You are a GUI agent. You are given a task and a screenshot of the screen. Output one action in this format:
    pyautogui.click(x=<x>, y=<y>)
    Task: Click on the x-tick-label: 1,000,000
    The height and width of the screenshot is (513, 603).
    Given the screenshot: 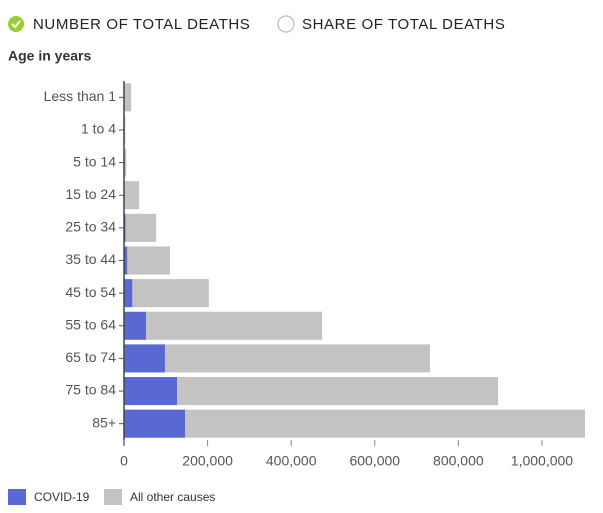 What is the action you would take?
    pyautogui.click(x=542, y=461)
    